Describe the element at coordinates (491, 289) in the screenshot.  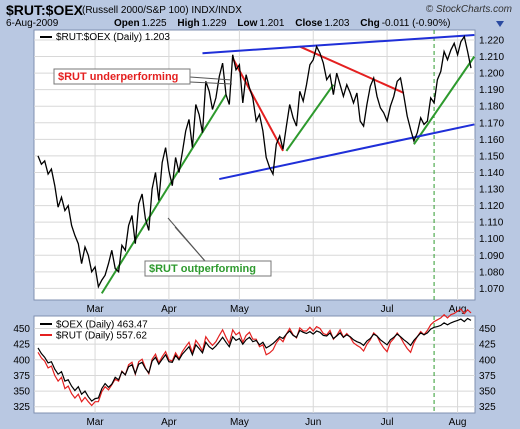
I see `main-y-tick-label: 1.070` at that location.